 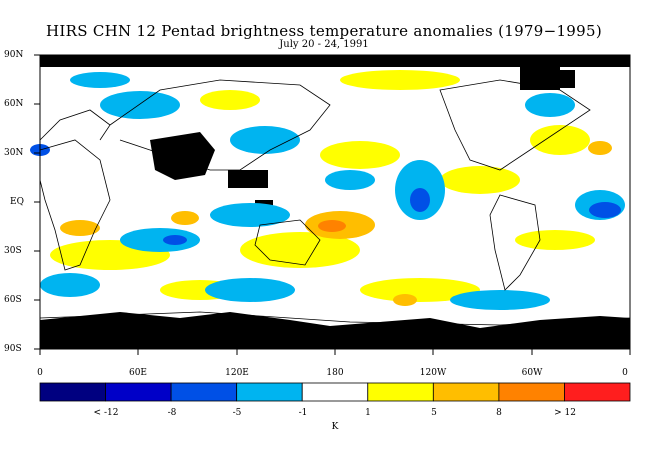 I want to click on colorbar-label-5: 5, so click(x=434, y=413).